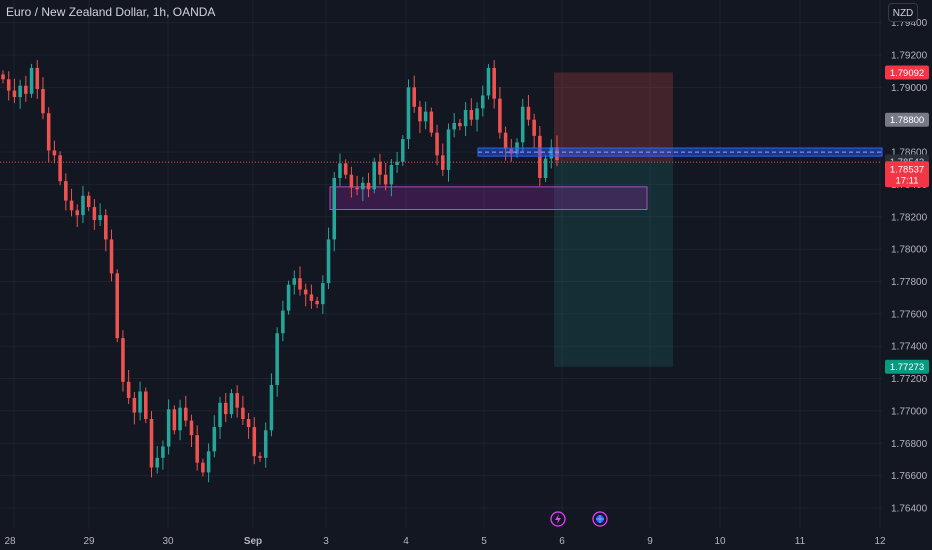  What do you see at coordinates (909, 56) in the screenshot?
I see `y-tick-label: 1.79200` at bounding box center [909, 56].